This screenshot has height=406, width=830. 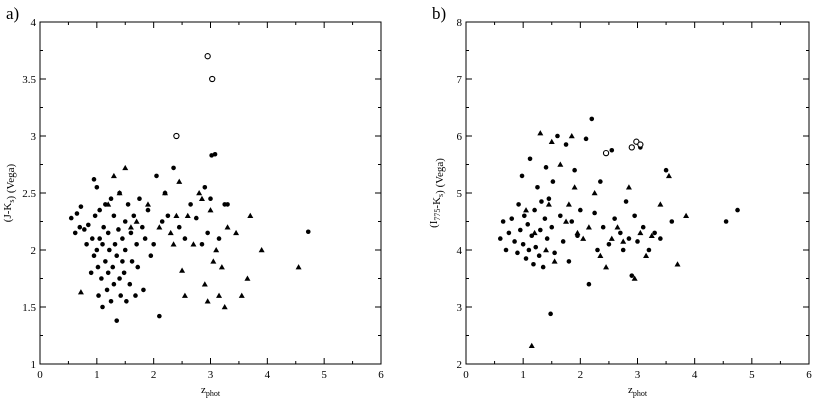 What do you see at coordinates (460, 194) in the screenshot?
I see `y-tick-label: 5` at bounding box center [460, 194].